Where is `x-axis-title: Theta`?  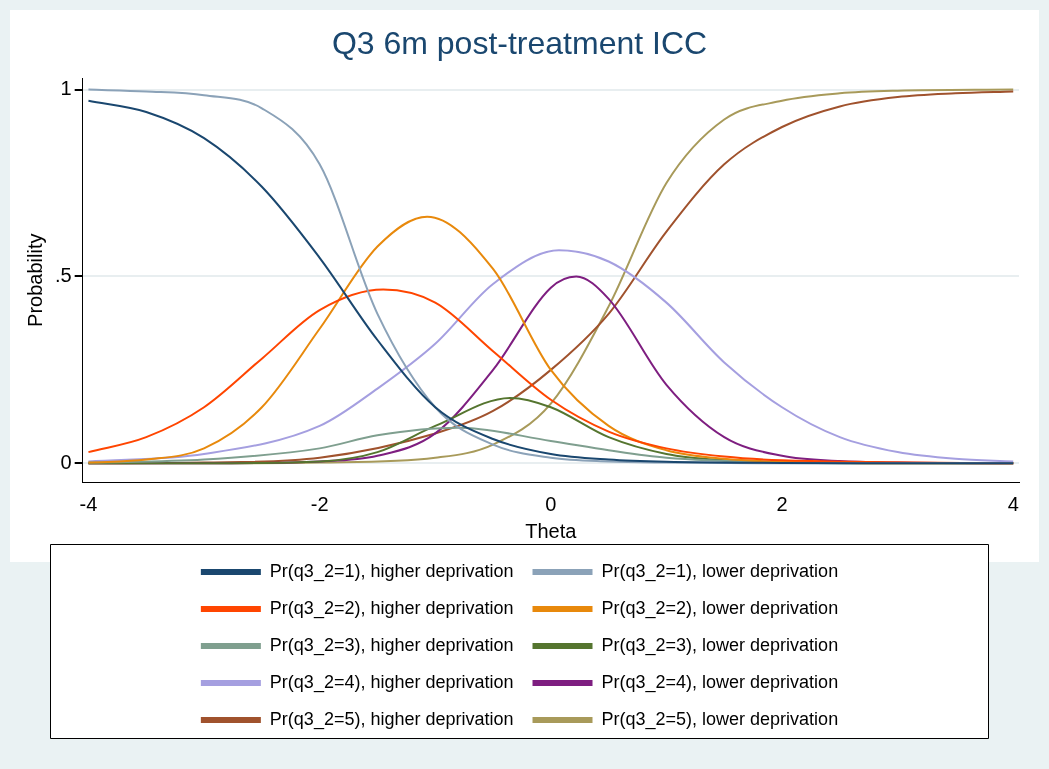
x-axis-title: Theta is located at coordinates (551, 530).